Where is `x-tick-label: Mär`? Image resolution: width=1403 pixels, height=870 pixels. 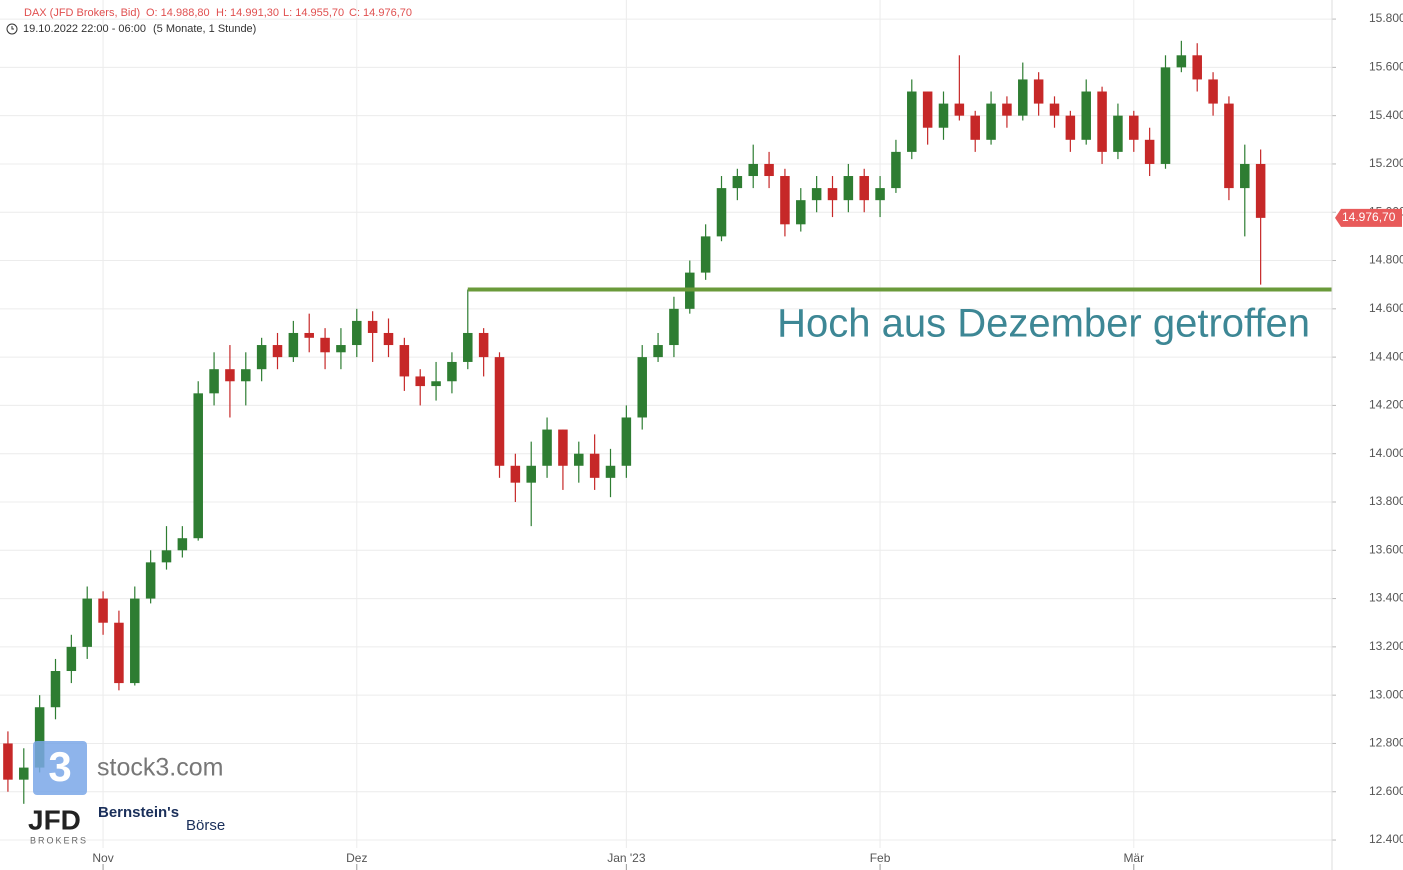 x-tick-label: Mär is located at coordinates (1133, 858).